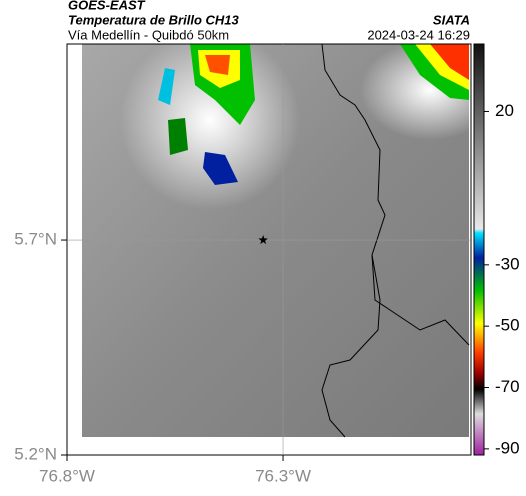  Describe the element at coordinates (507, 325) in the screenshot. I see `colorbar-tick-label: -50` at that location.